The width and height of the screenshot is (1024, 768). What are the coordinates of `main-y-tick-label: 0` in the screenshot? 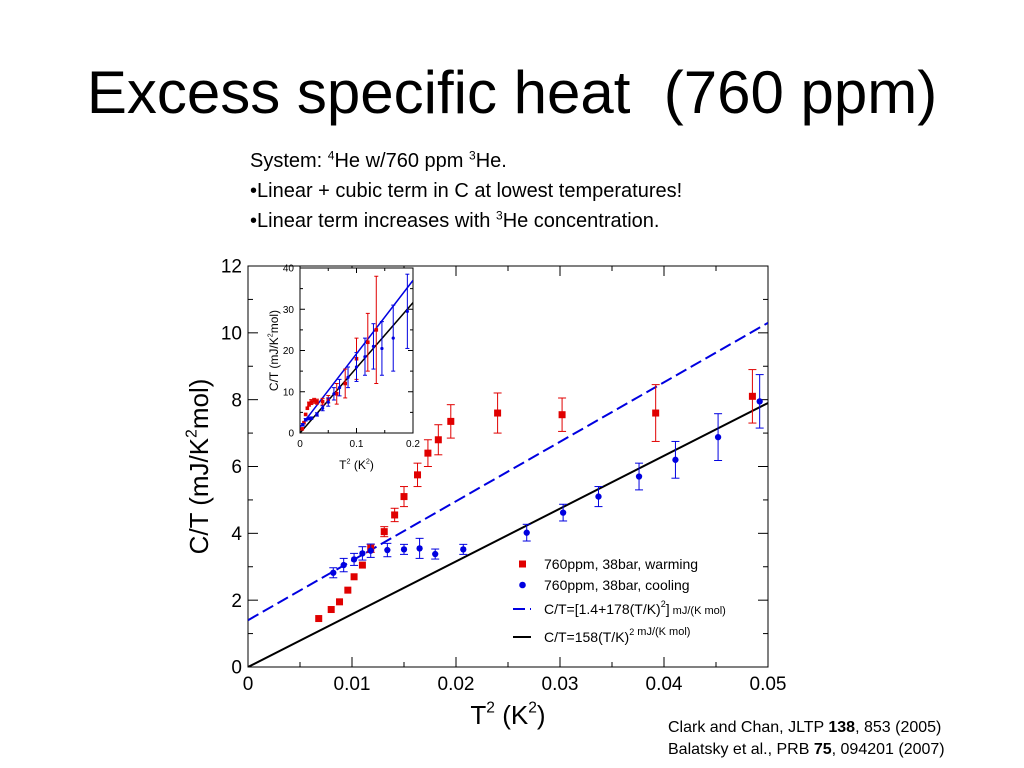 It's located at (236, 668).